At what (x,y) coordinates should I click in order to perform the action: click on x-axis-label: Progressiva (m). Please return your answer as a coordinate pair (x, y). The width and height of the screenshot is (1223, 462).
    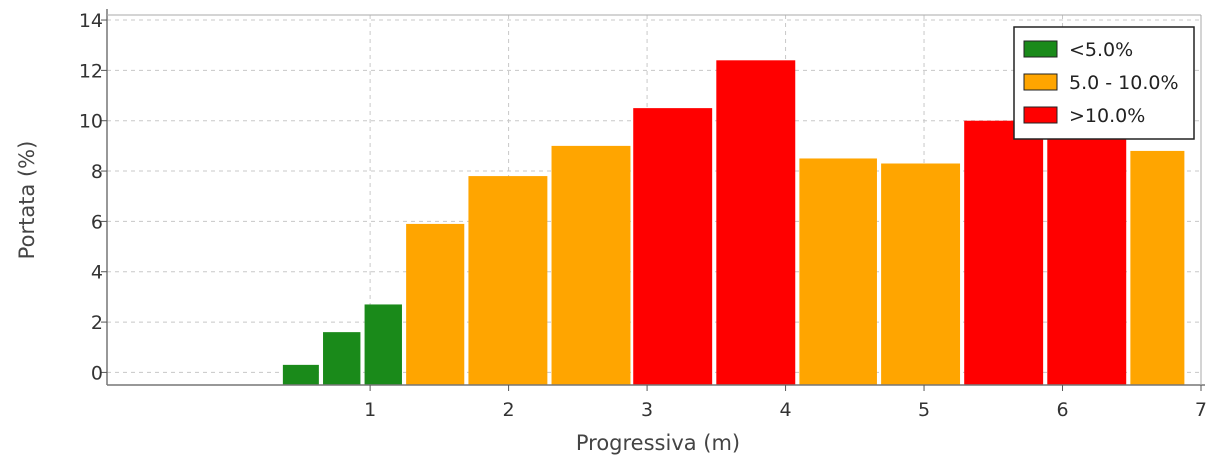
    Looking at the image, I should click on (658, 443).